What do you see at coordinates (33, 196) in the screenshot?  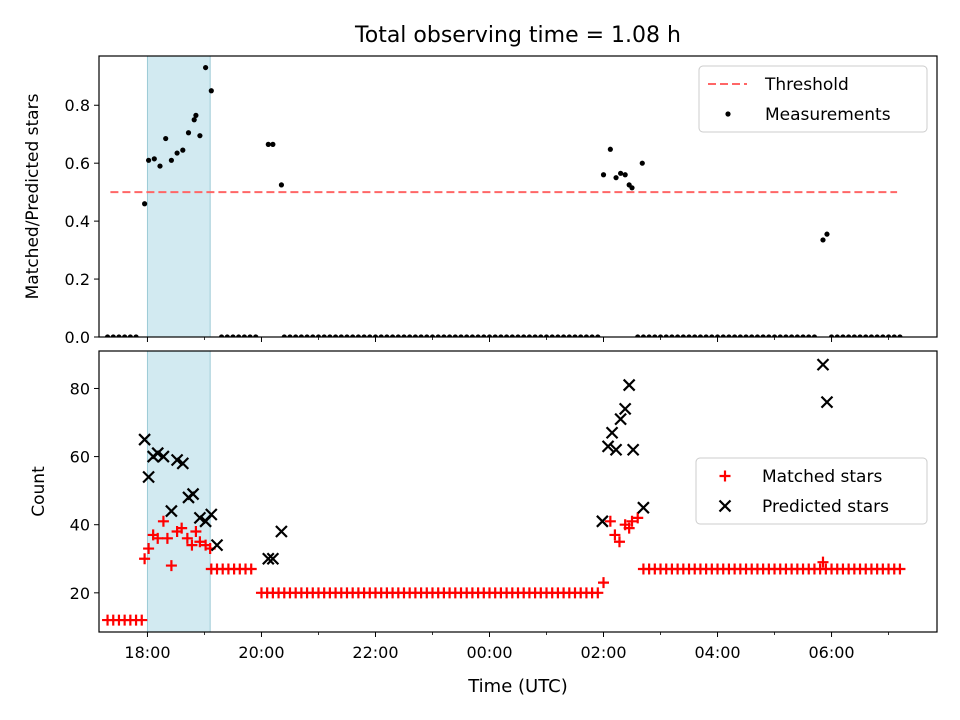 I see `y-axis-label: Matched/Predicted stars` at bounding box center [33, 196].